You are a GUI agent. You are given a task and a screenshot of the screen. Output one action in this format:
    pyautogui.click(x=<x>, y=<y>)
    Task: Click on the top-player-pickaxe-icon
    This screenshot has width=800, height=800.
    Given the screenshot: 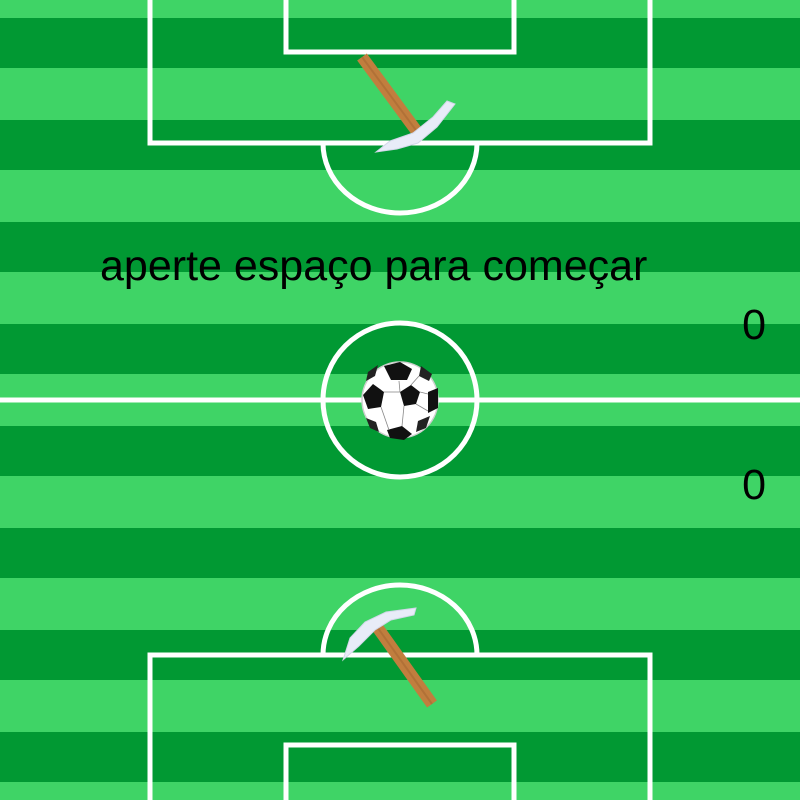 What is the action you would take?
    pyautogui.click(x=406, y=103)
    